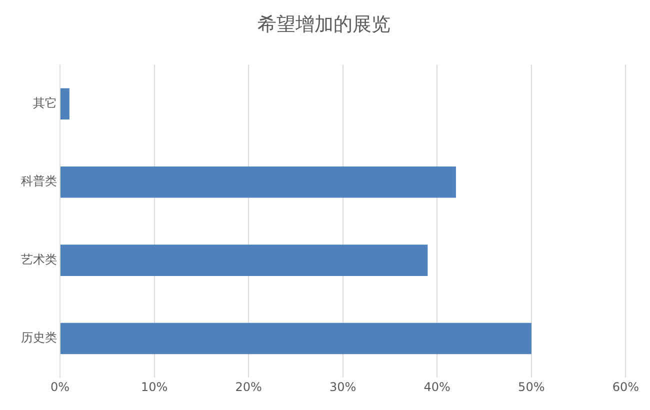 This screenshot has width=650, height=410. What do you see at coordinates (342, 387) in the screenshot?
I see `x-tick-label: 30%` at bounding box center [342, 387].